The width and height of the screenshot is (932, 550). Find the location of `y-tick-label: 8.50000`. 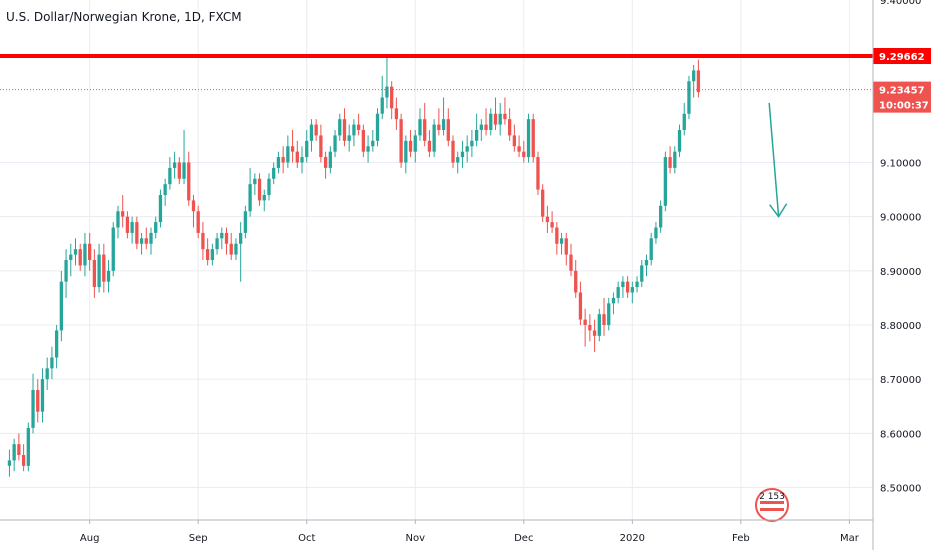

y-tick-label: 8.50000 is located at coordinates (900, 489).